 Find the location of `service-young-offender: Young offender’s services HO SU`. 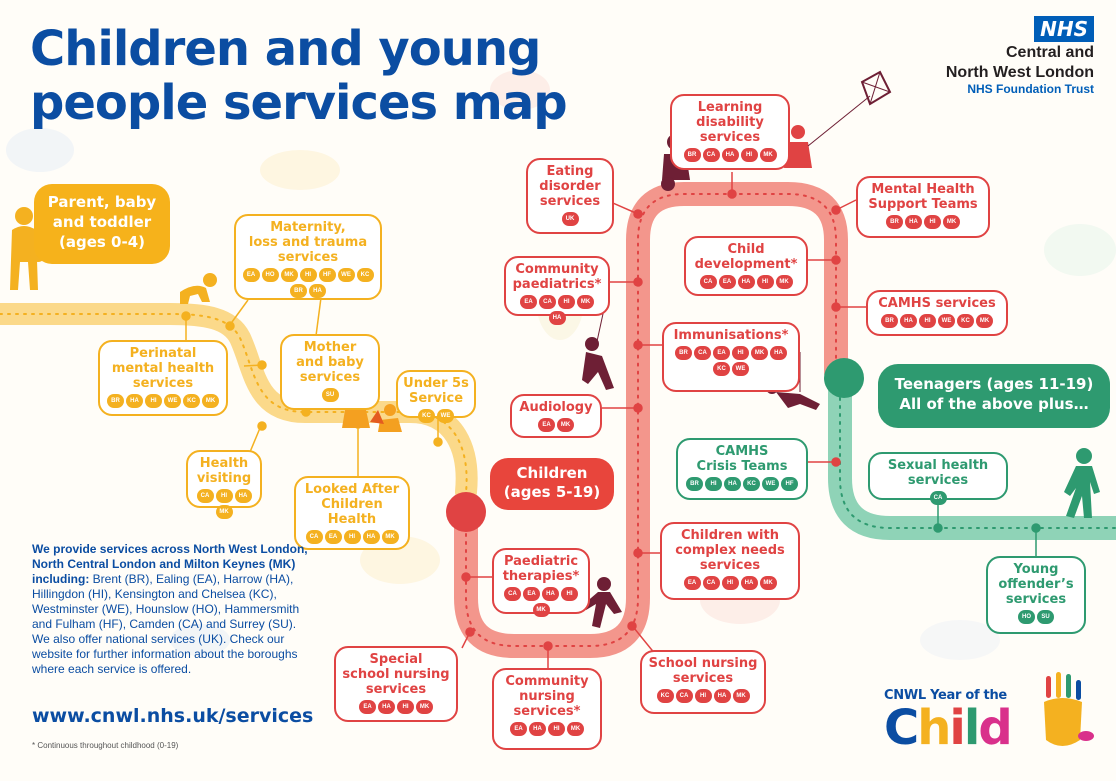

service-young-offender: Young offender’s services HO SU is located at coordinates (1036, 595).